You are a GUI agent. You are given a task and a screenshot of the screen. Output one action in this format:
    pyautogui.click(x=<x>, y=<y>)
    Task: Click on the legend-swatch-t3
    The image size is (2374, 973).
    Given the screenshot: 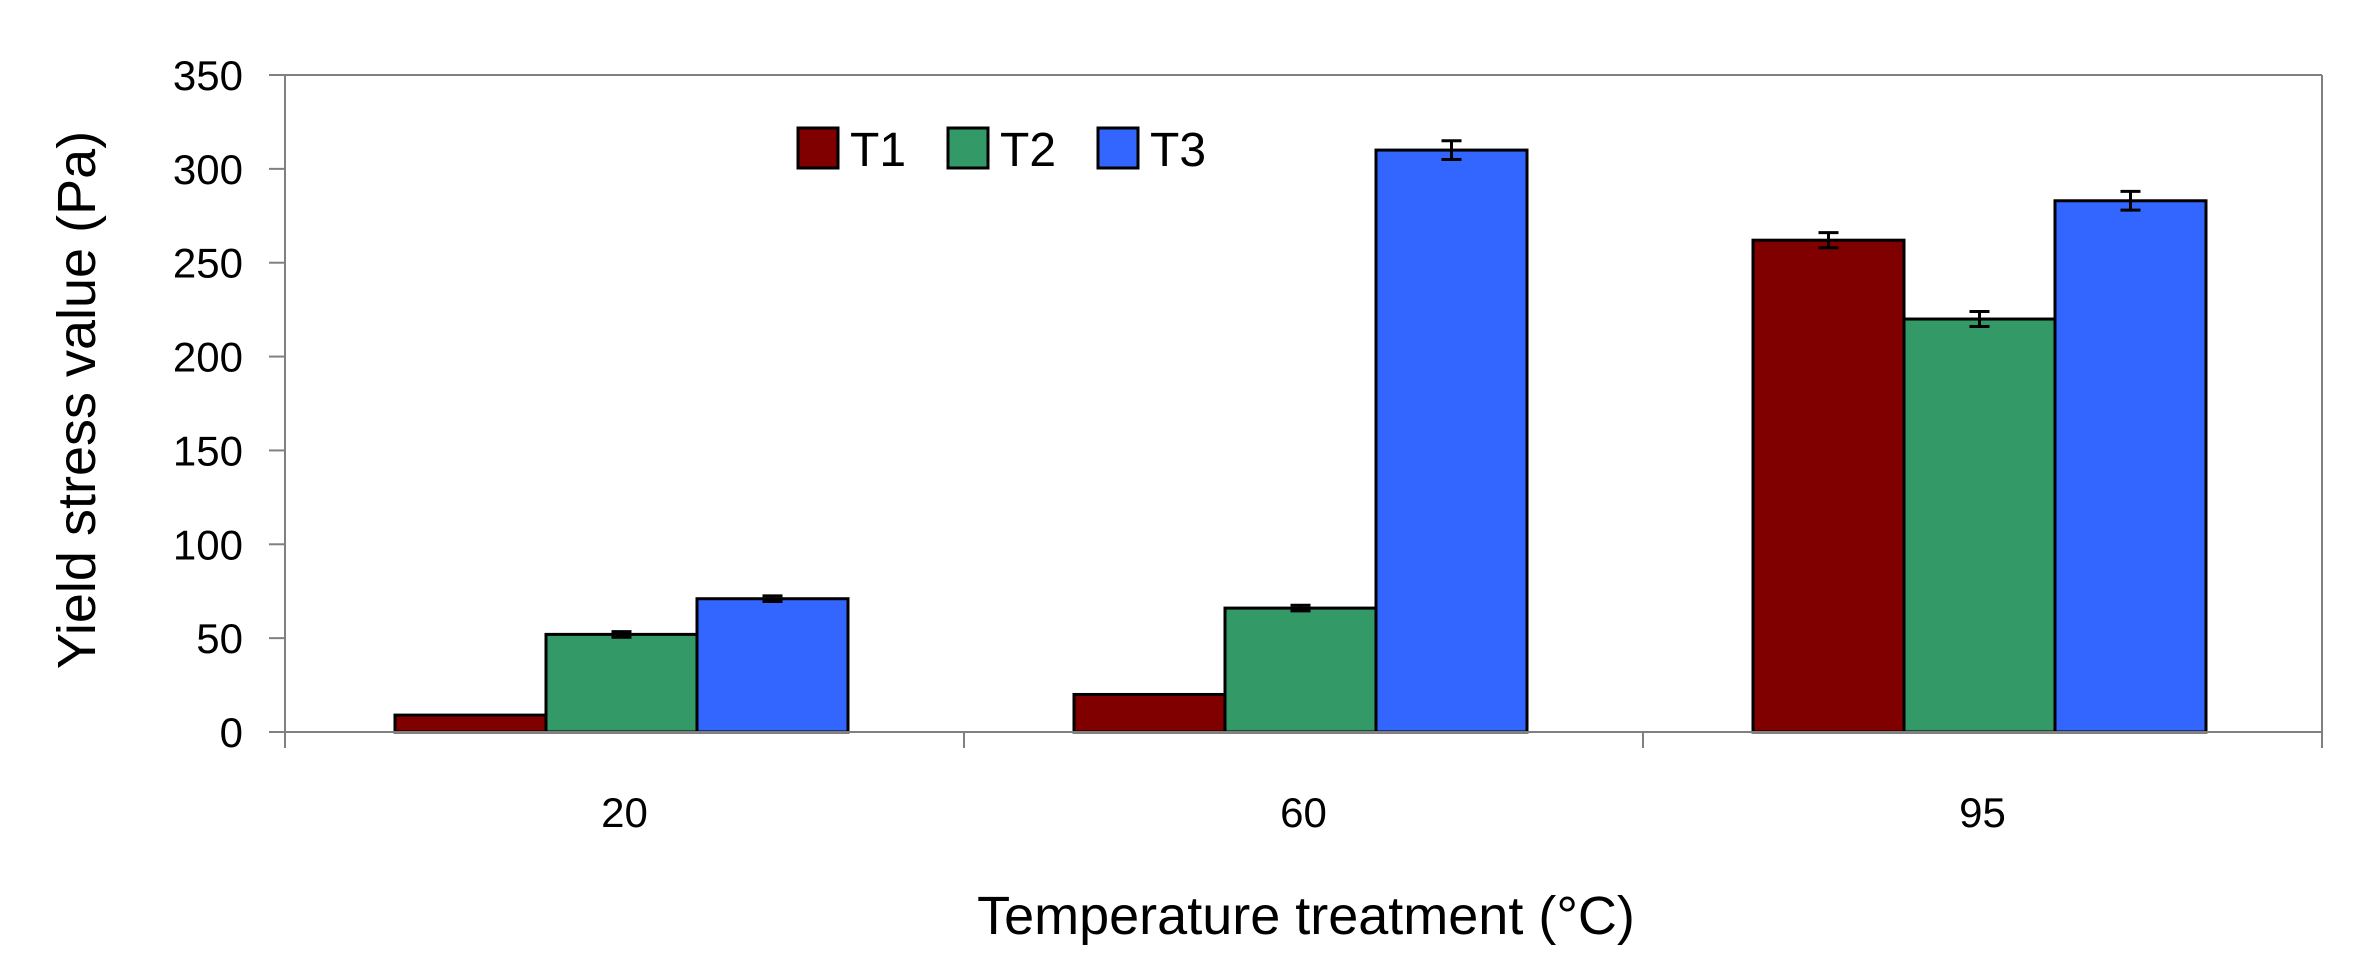 What is the action you would take?
    pyautogui.click(x=1118, y=148)
    